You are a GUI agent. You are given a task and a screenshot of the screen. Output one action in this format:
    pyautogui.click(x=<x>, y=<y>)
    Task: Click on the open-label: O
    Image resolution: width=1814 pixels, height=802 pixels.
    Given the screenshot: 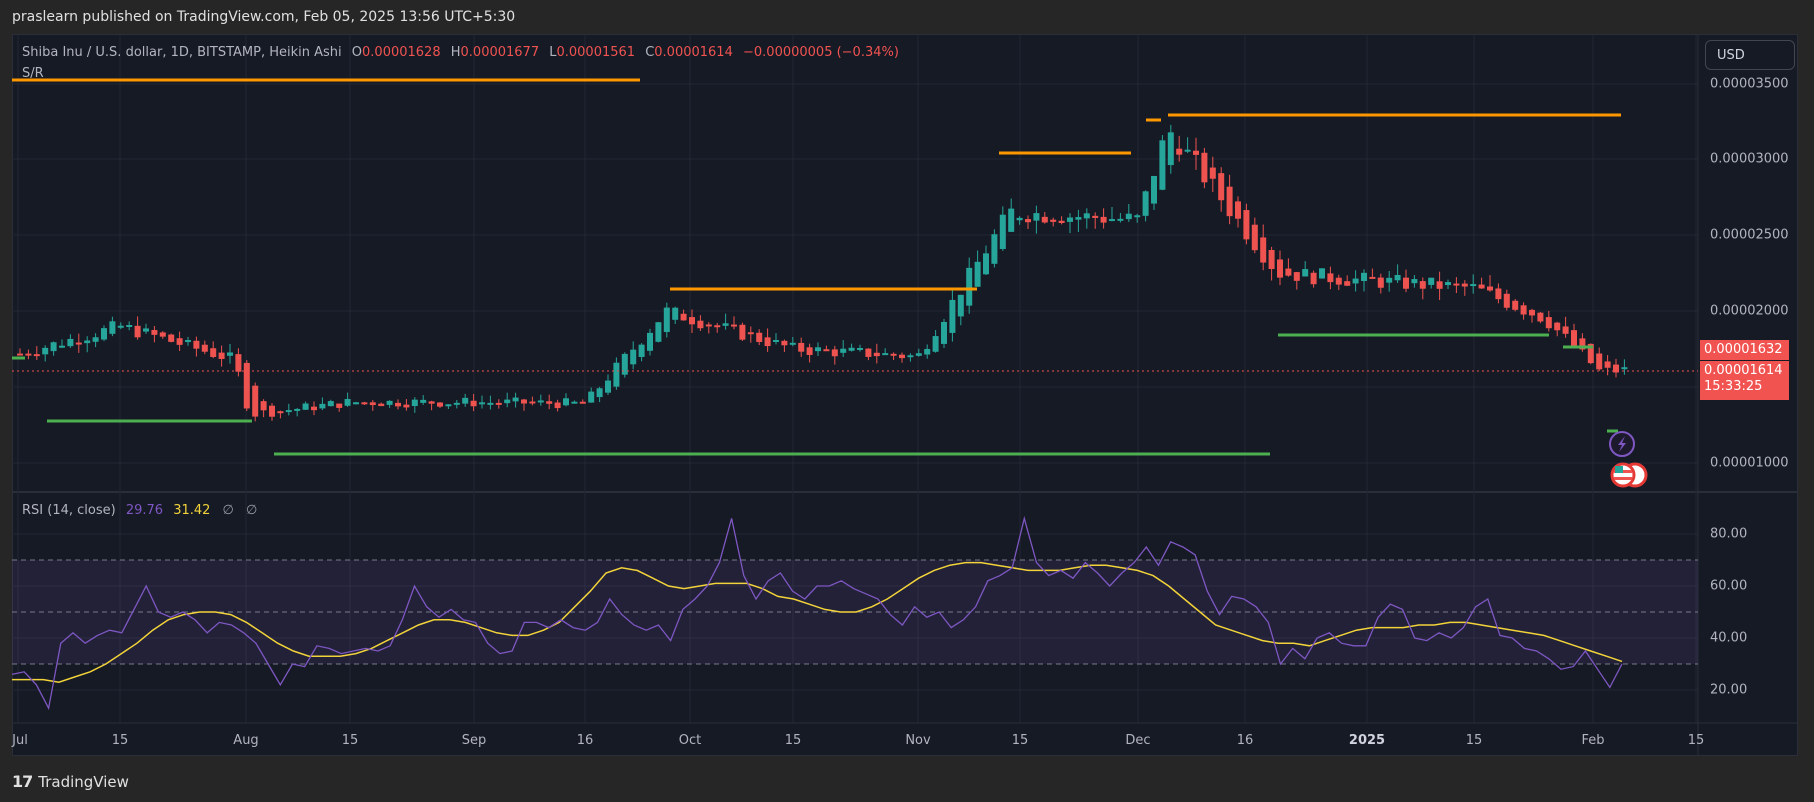 What is the action you would take?
    pyautogui.click(x=357, y=52)
    